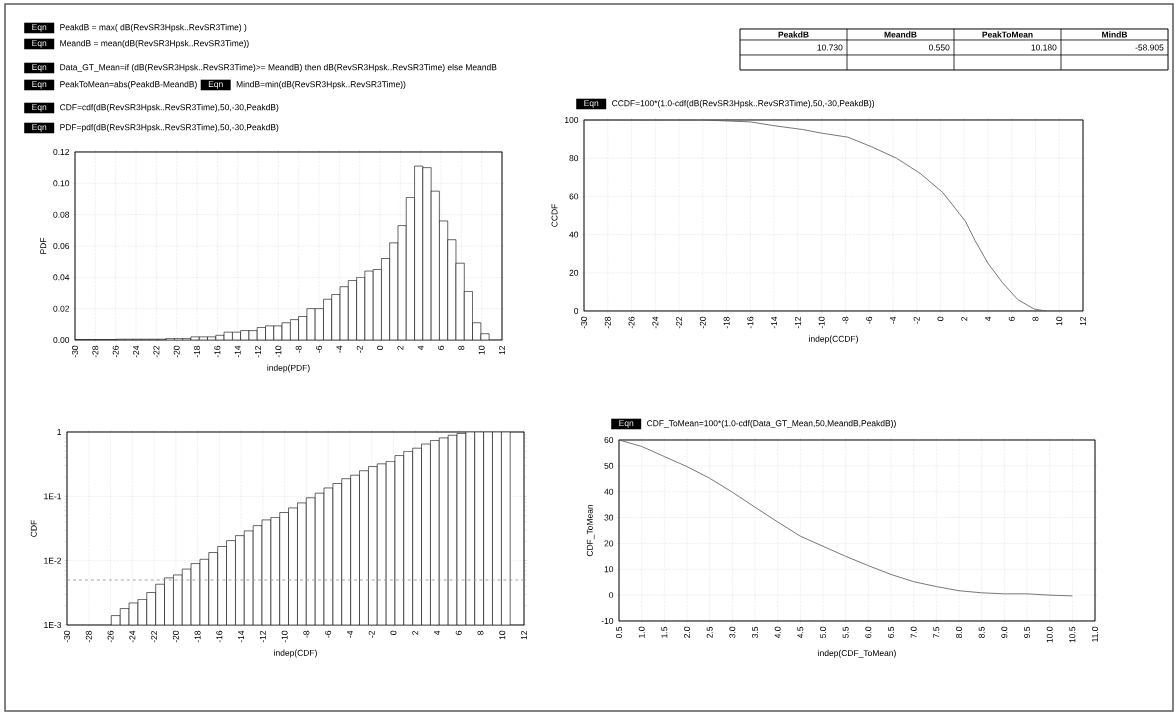  What do you see at coordinates (609, 517) in the screenshot?
I see `y-tick-label: 30` at bounding box center [609, 517].